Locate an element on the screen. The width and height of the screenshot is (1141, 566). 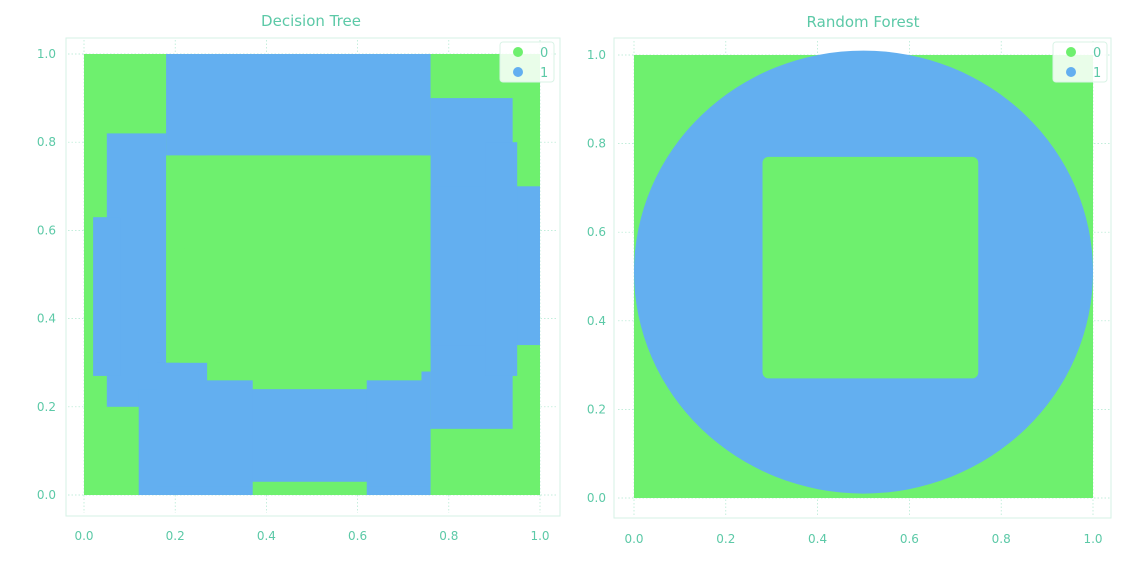
class-0-inner-square is located at coordinates (870, 267).